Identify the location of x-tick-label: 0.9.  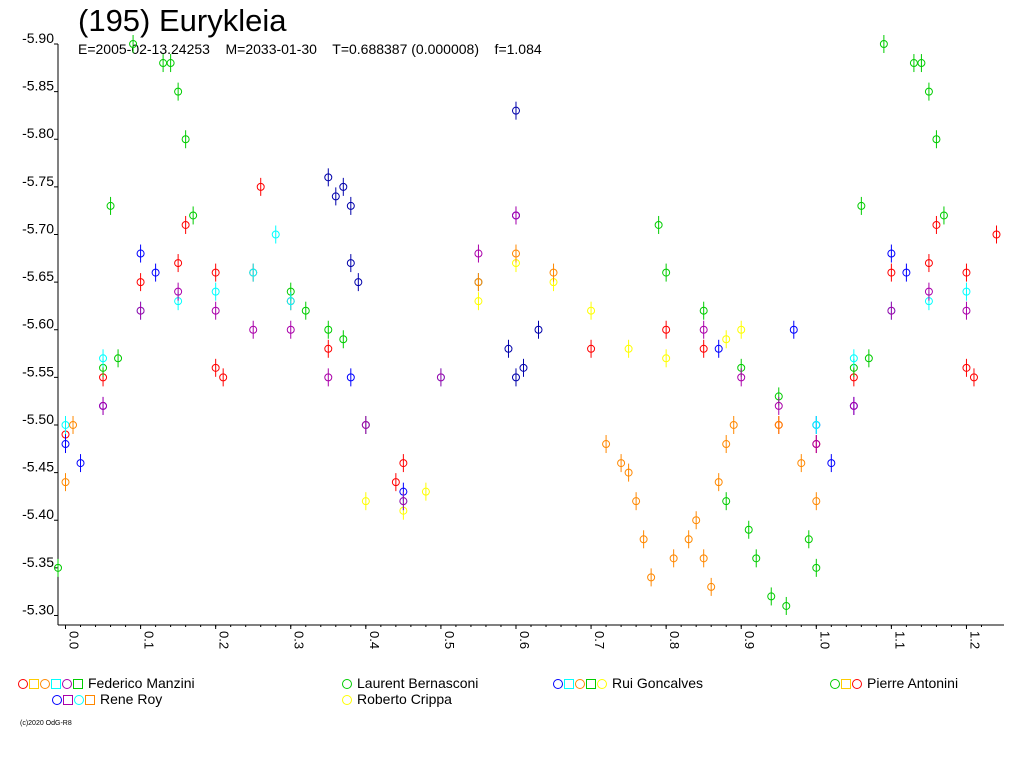
(749, 640).